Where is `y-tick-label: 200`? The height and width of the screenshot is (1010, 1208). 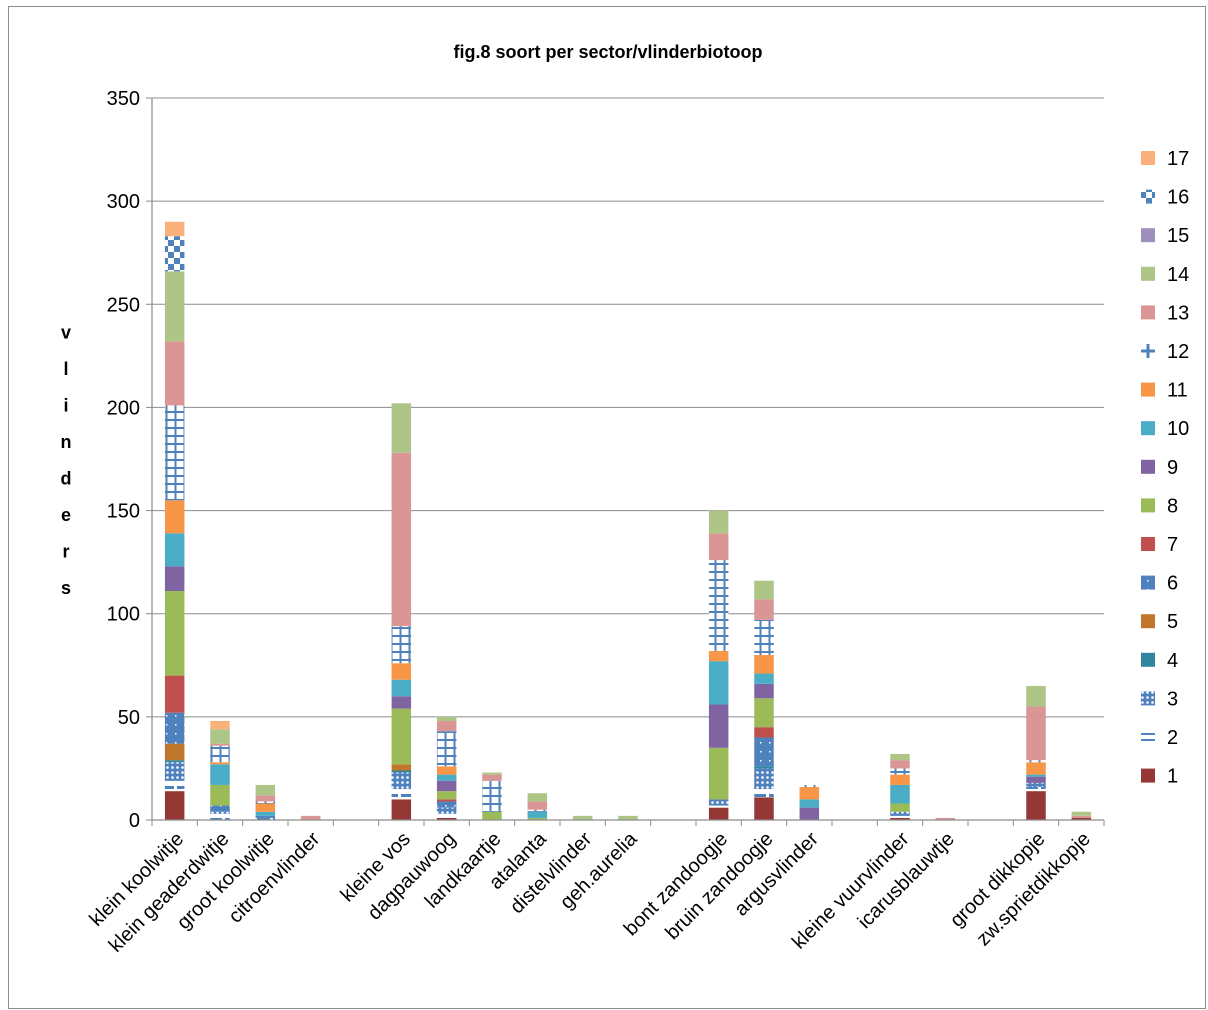 y-tick-label: 200 is located at coordinates (123, 408).